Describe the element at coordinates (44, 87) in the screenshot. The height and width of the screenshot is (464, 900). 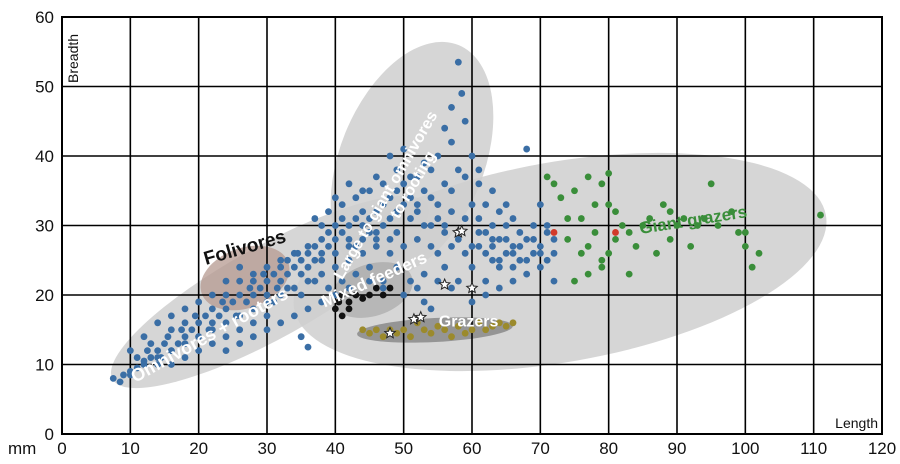
I see `y-tick-label: 50` at that location.